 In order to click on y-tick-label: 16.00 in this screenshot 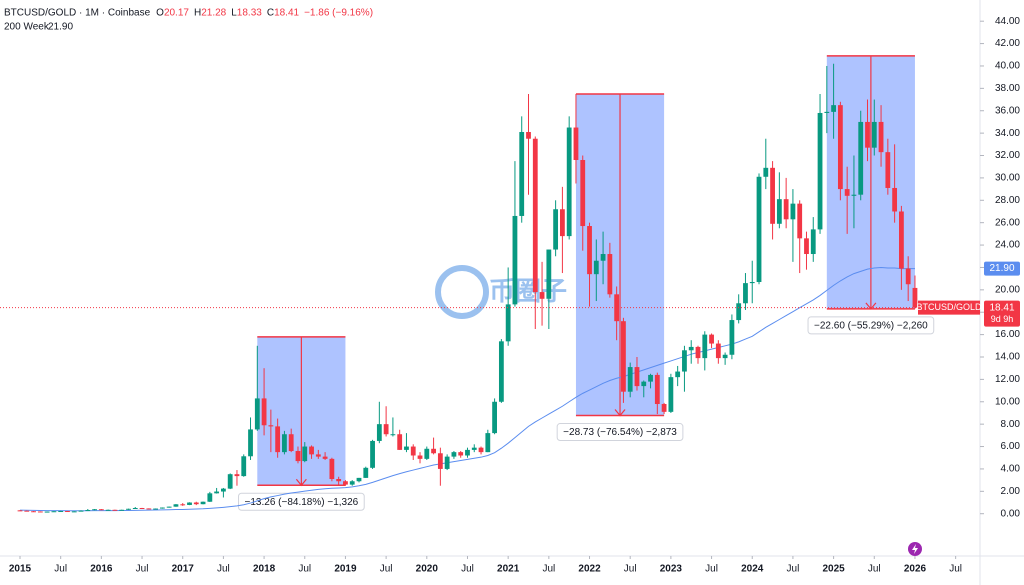, I will do `click(1007, 334)`.